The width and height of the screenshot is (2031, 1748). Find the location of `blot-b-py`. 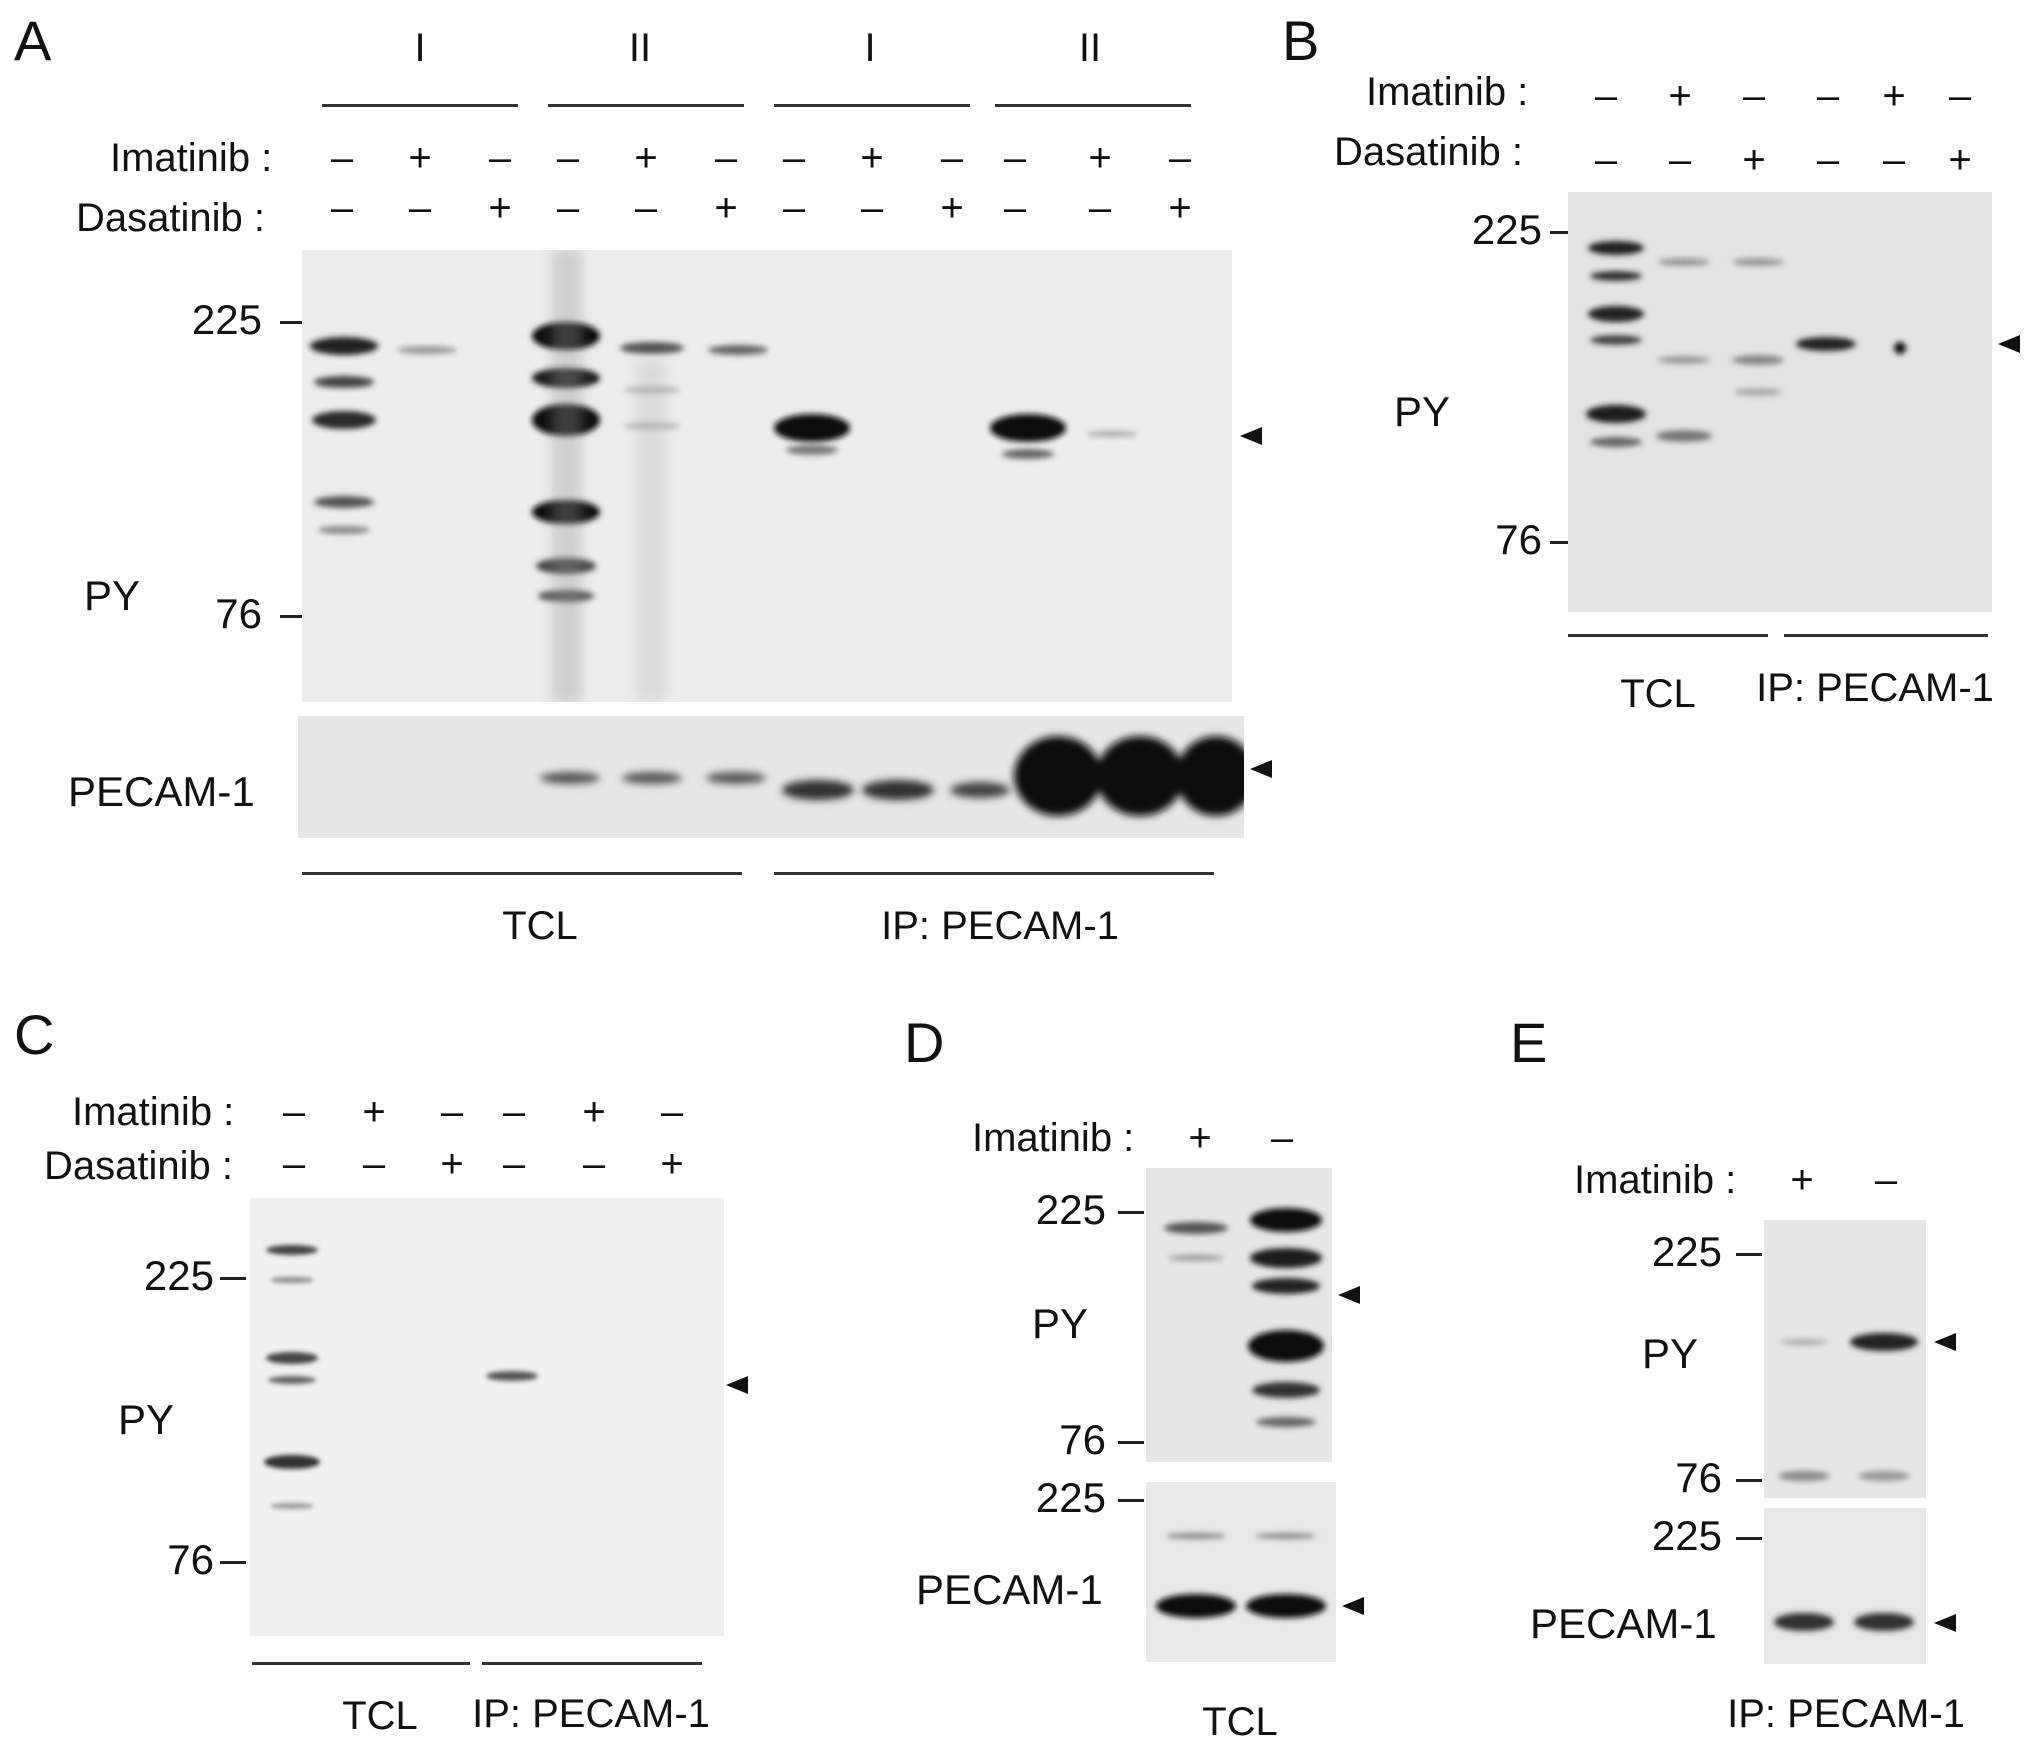

blot-b-py is located at coordinates (1780, 402).